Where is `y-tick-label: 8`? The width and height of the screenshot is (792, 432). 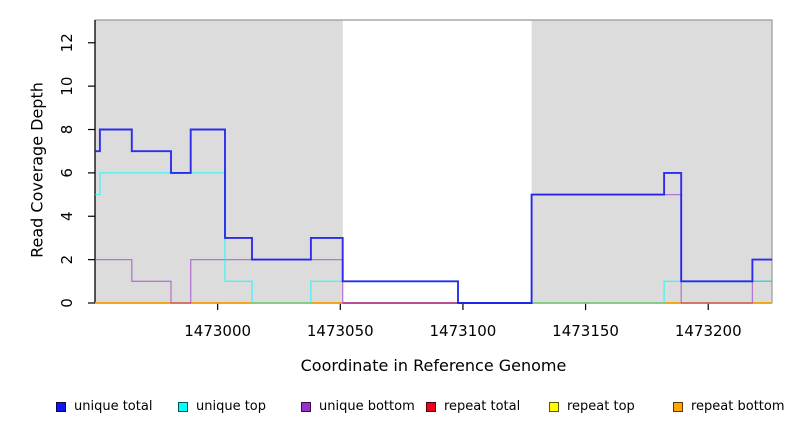 y-tick-label: 8 is located at coordinates (67, 130).